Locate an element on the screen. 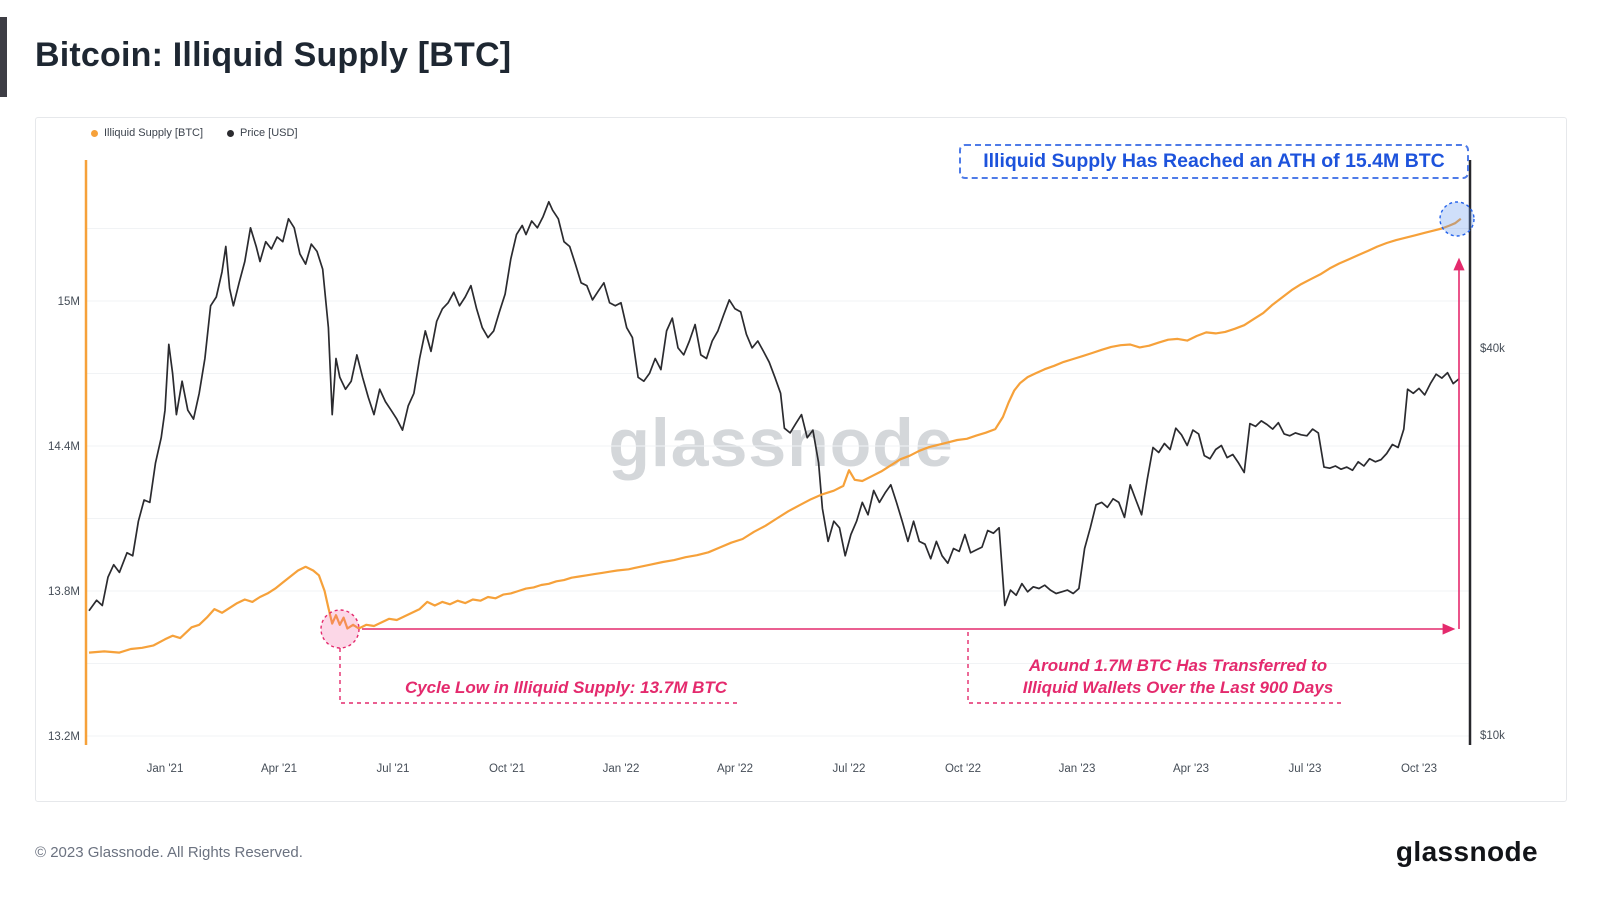  transfer-connector is located at coordinates (1156, 668).